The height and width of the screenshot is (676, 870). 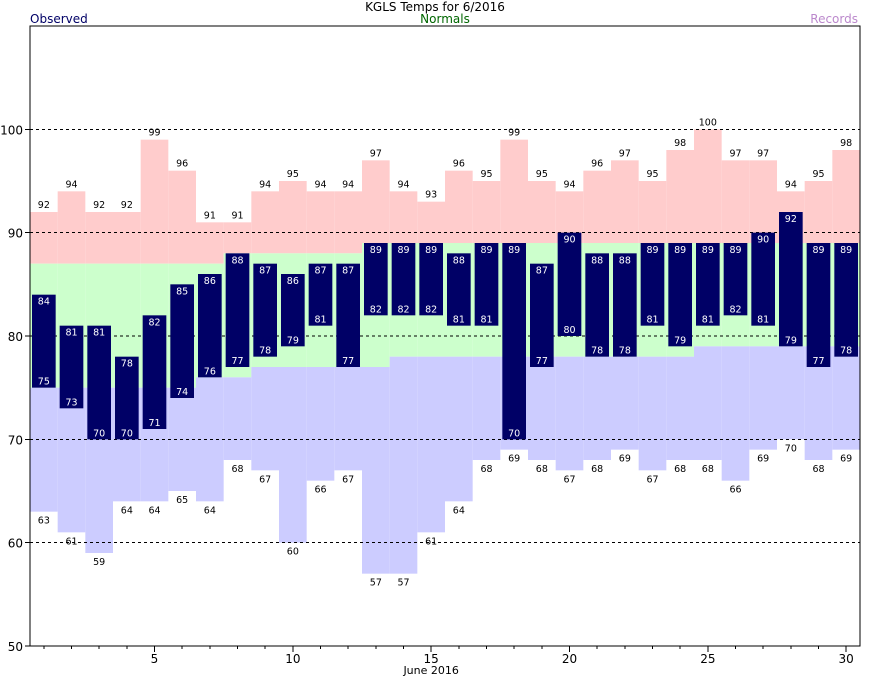 What do you see at coordinates (846, 659) in the screenshot?
I see `x-tick-label: 30` at bounding box center [846, 659].